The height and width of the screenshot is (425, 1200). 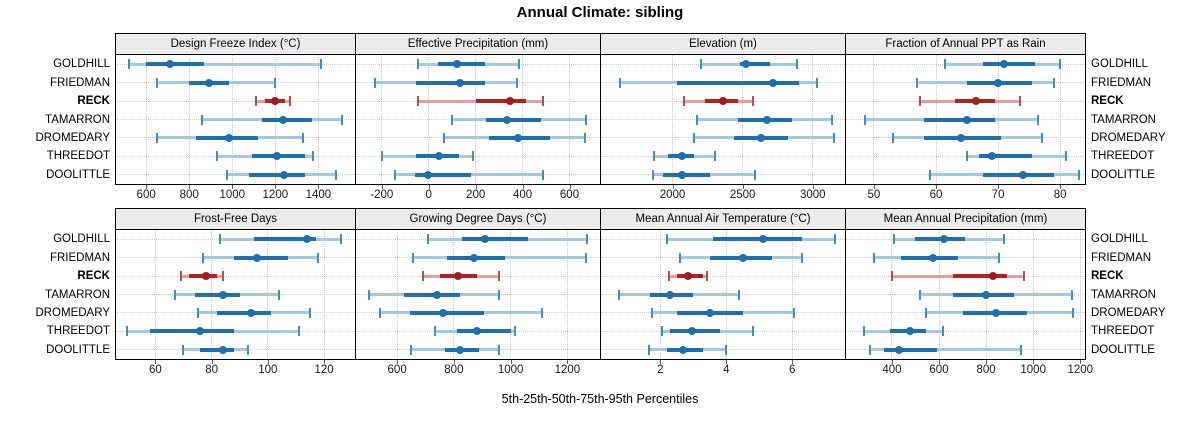 What do you see at coordinates (235, 219) in the screenshot?
I see `panel-header-frost-free-days: Frost-Free Days` at bounding box center [235, 219].